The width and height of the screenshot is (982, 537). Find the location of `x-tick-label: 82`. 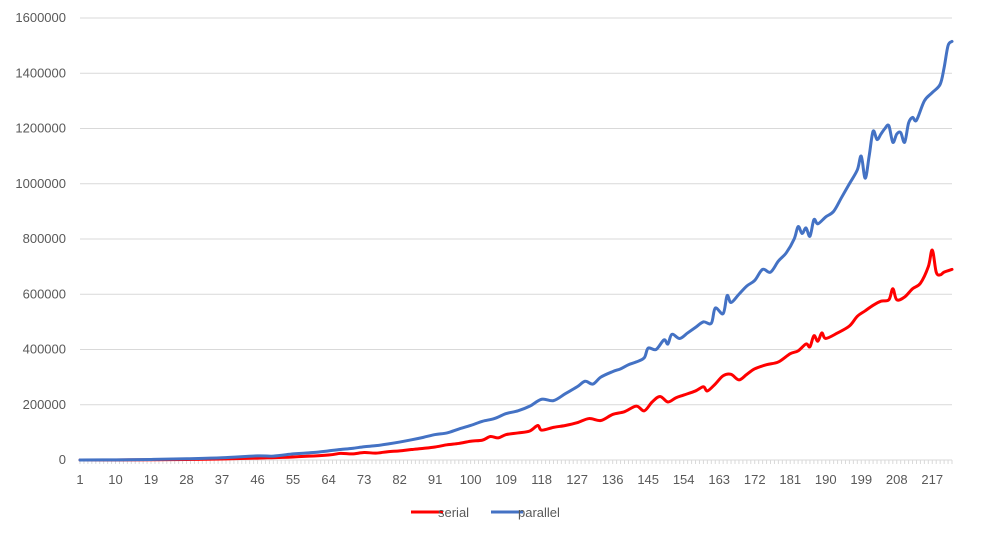

x-tick-label: 82 is located at coordinates (399, 479).